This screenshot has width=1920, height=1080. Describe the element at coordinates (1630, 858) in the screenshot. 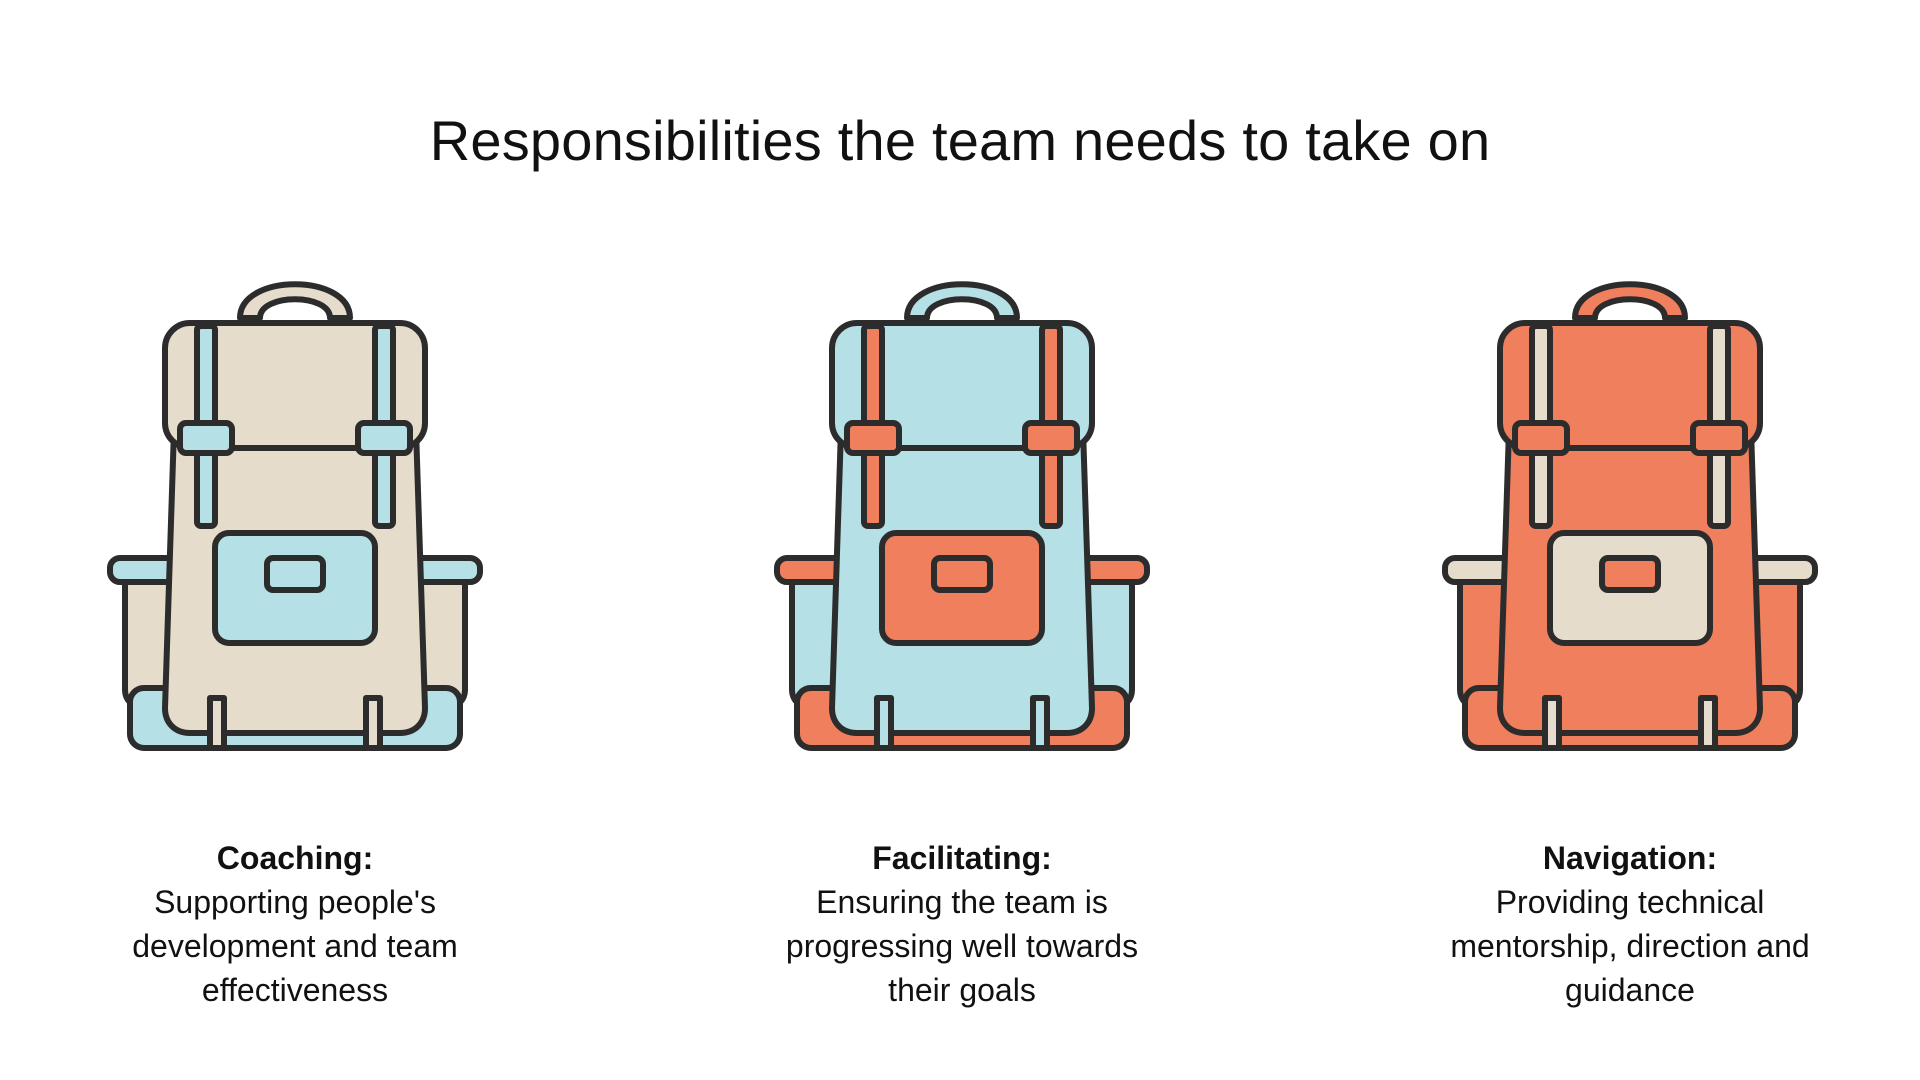

I see `card-title: Navigation:` at that location.